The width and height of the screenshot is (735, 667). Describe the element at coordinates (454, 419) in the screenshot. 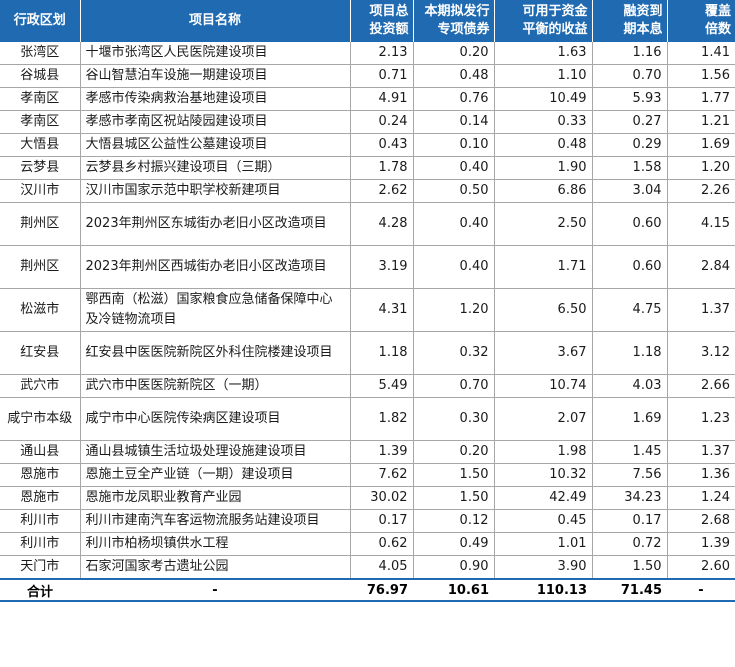

I see `bond-issue-cell: 0.30` at that location.